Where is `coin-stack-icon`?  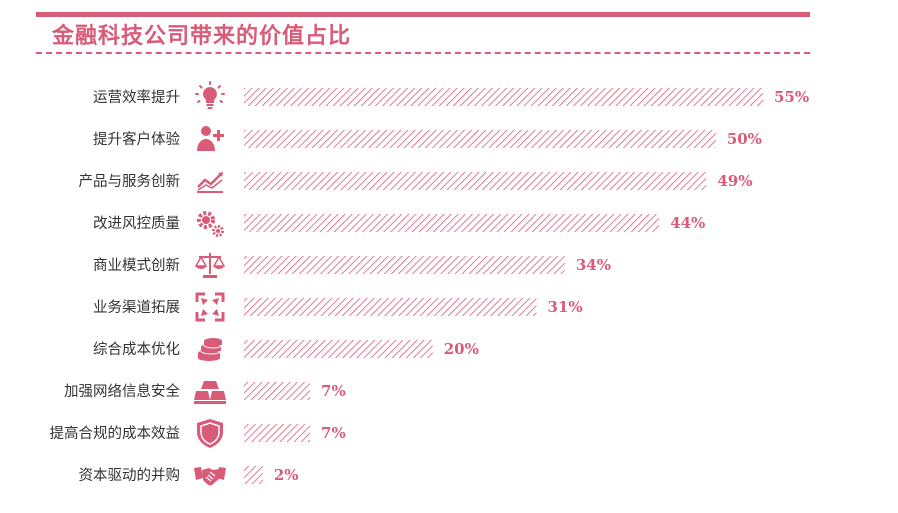 coin-stack-icon is located at coordinates (210, 349).